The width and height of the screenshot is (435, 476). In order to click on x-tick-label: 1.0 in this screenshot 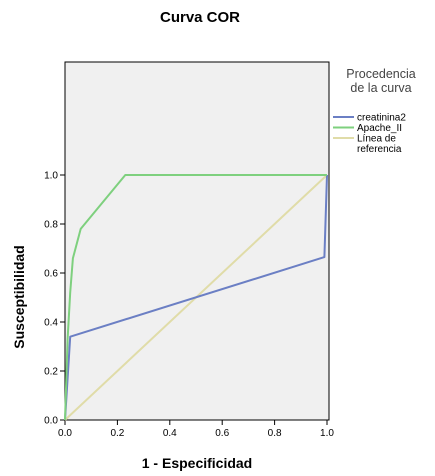, I will do `click(327, 433)`.